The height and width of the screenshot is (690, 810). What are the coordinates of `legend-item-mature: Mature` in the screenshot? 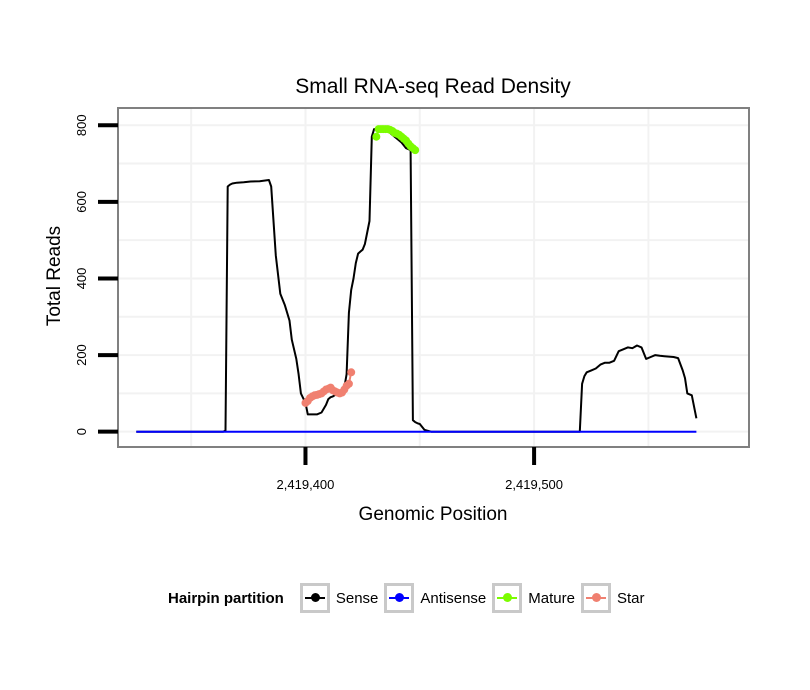 It's located at (533, 598).